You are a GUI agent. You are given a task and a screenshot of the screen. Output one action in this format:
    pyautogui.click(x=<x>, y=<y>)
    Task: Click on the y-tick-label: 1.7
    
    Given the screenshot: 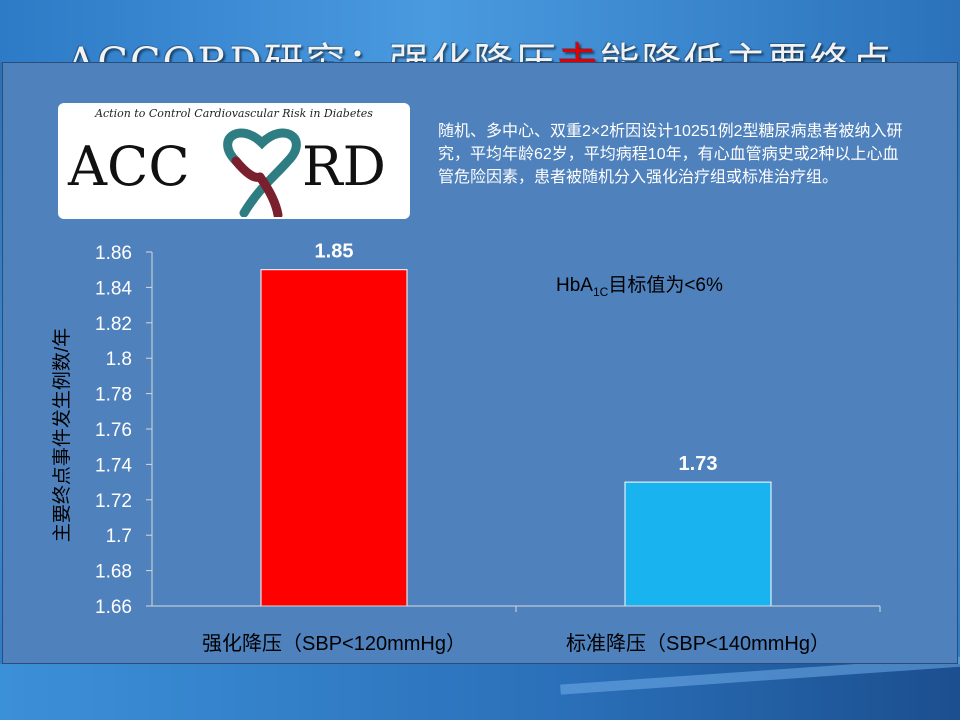 What is the action you would take?
    pyautogui.click(x=119, y=536)
    